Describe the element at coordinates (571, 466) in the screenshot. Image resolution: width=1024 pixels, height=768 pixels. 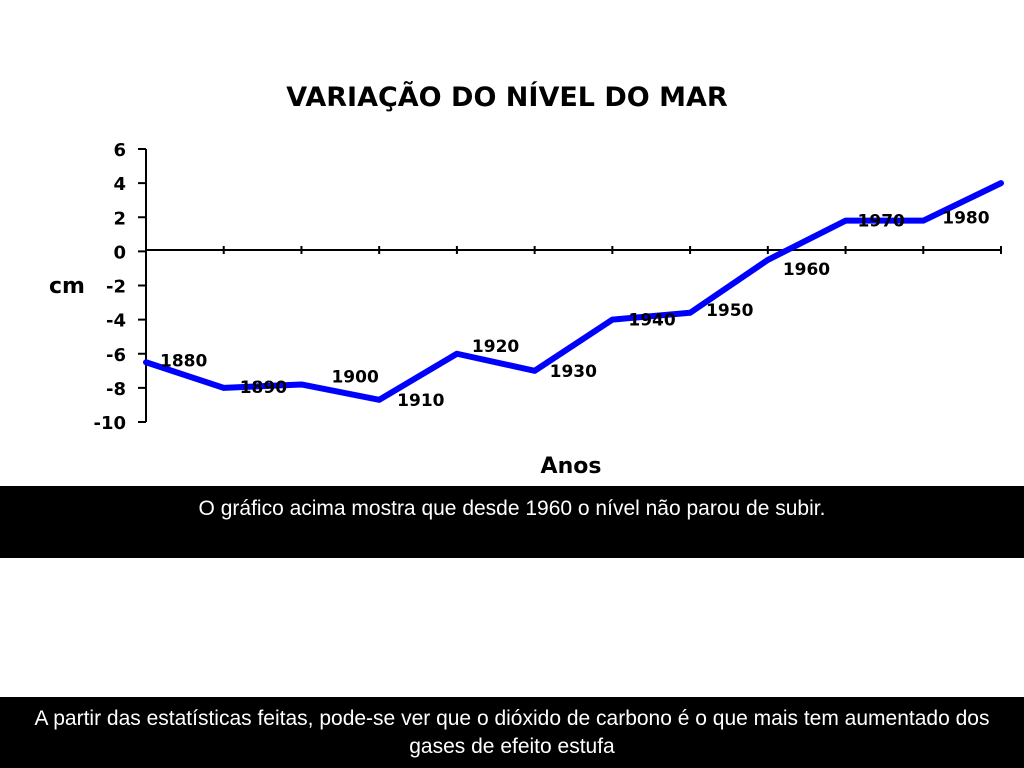
I see `x-axis-label: Anos` at that location.